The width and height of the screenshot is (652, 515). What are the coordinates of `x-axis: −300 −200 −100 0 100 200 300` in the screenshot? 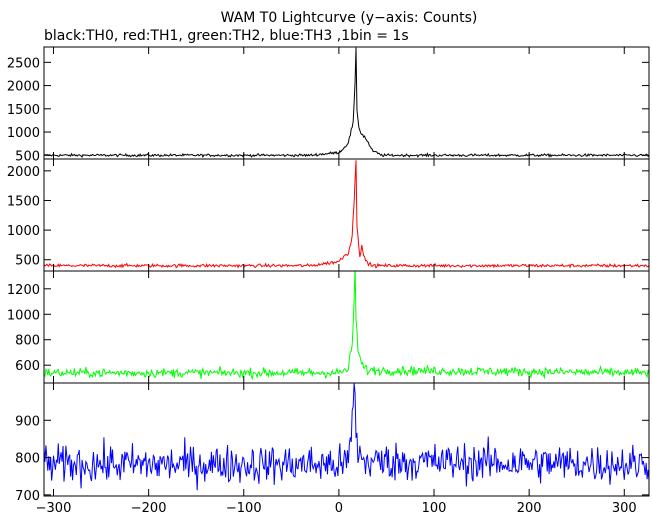 It's located at (336, 508).